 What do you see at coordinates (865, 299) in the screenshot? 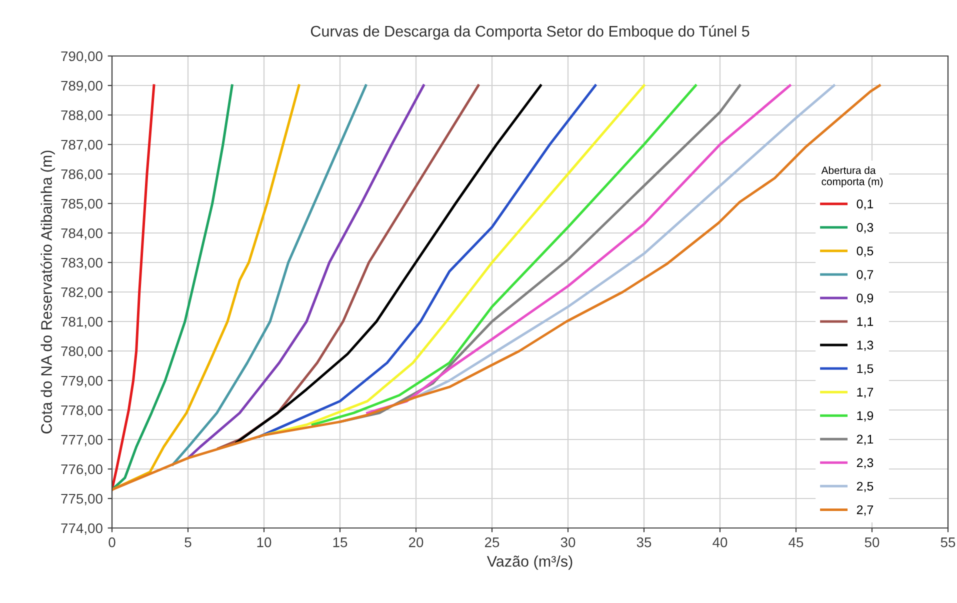
I see `legend-label: 0,9` at bounding box center [865, 299].